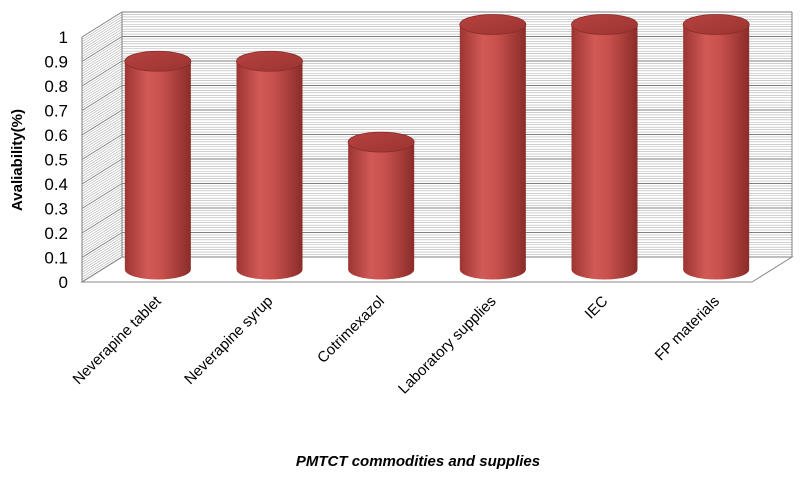 The image size is (800, 477). I want to click on y-tick-label: 0.9, so click(56, 62).